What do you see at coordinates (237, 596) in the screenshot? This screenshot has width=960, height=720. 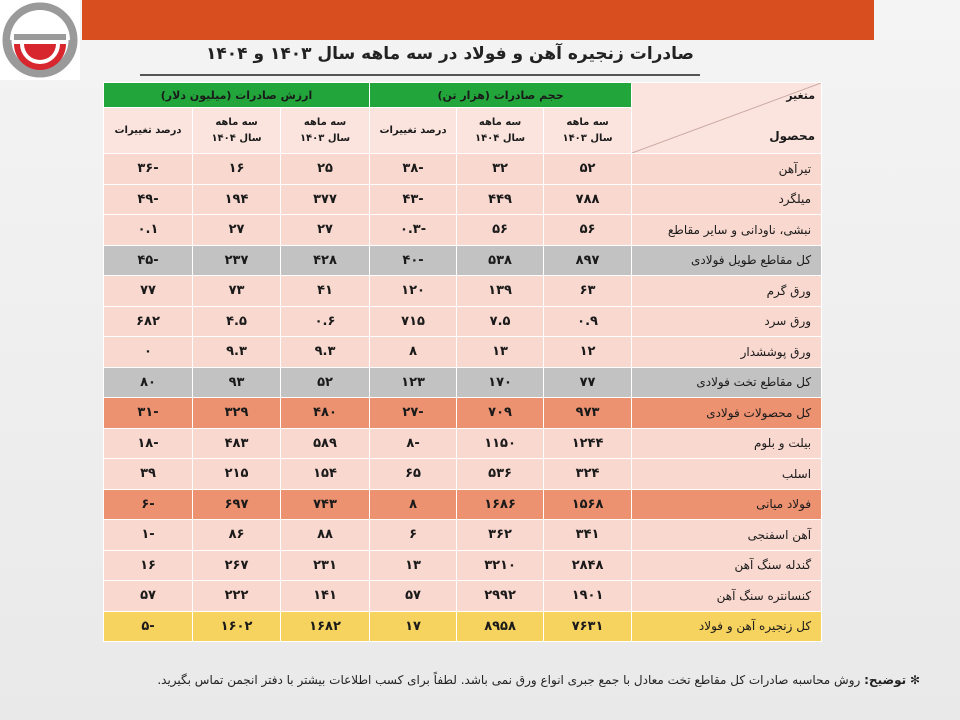 I see `value-1404-cell: ۲۲۲` at bounding box center [237, 596].